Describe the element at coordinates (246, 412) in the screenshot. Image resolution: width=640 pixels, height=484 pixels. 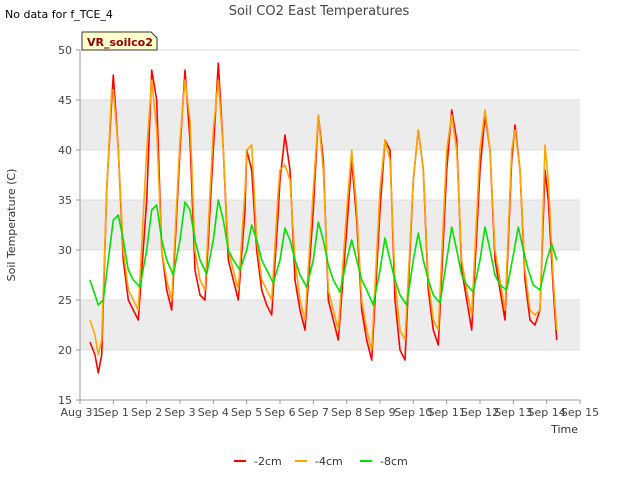
I see `x-tick-label: Sep 5` at that location.